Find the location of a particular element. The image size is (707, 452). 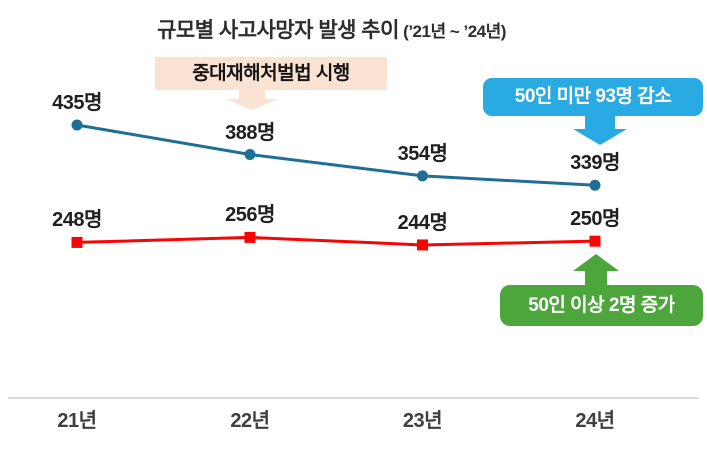

decrease-down-arrow-icon is located at coordinates (600, 130).